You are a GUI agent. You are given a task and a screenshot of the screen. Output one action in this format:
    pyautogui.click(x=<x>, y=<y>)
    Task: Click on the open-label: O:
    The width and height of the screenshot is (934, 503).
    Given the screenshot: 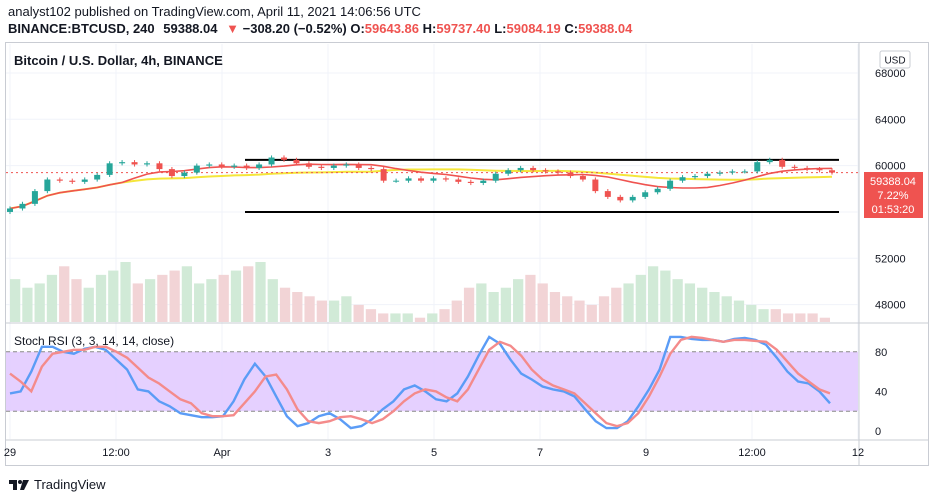 What is the action you would take?
    pyautogui.click(x=357, y=28)
    